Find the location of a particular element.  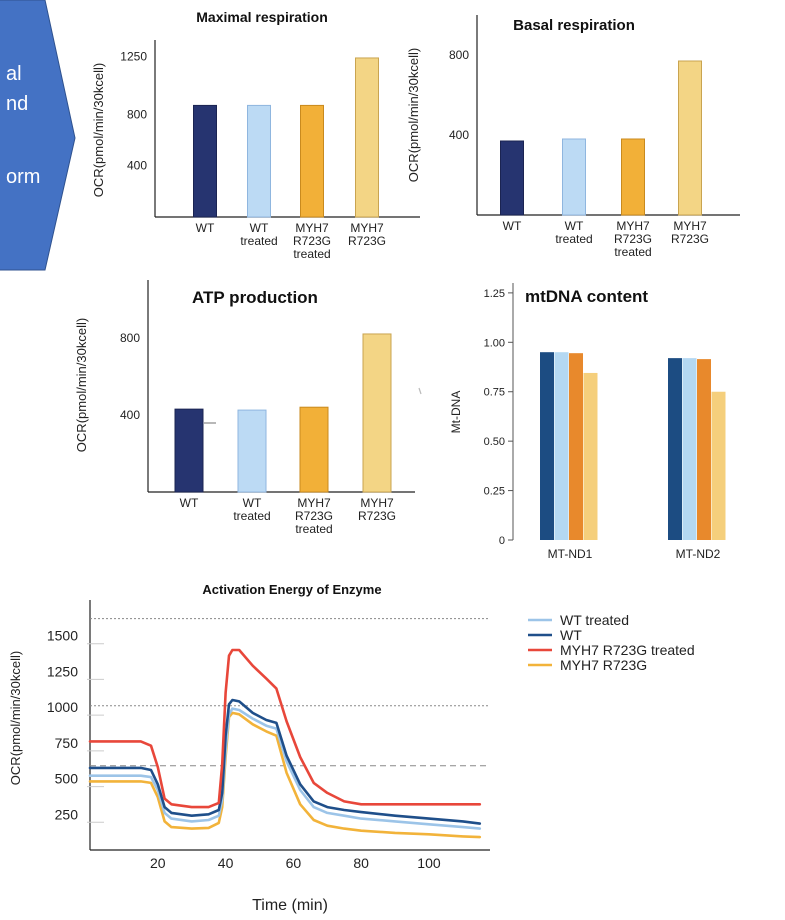

atp-ytick-label: 400 is located at coordinates (130, 415).